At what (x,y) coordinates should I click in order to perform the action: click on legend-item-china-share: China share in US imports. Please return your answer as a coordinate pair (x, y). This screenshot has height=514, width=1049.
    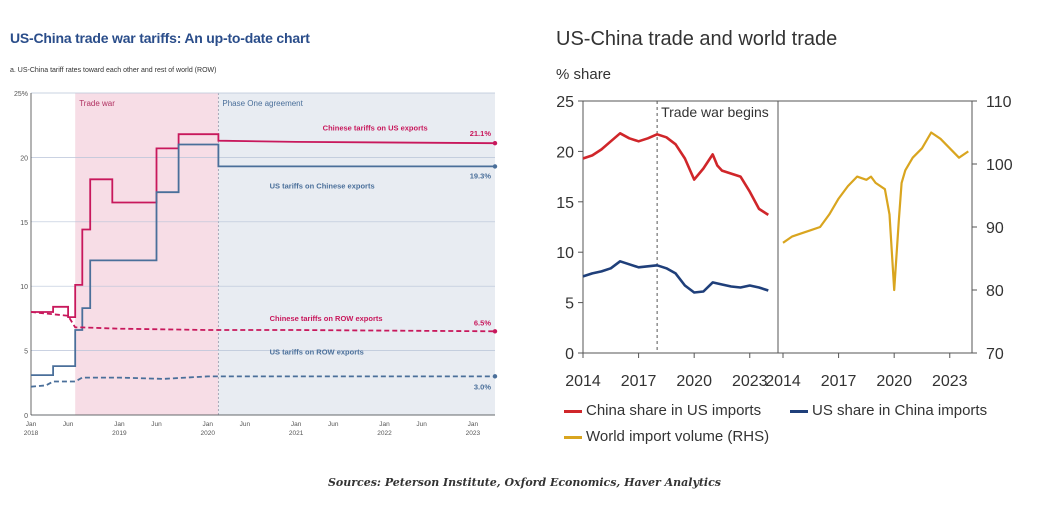
    Looking at the image, I should click on (662, 410).